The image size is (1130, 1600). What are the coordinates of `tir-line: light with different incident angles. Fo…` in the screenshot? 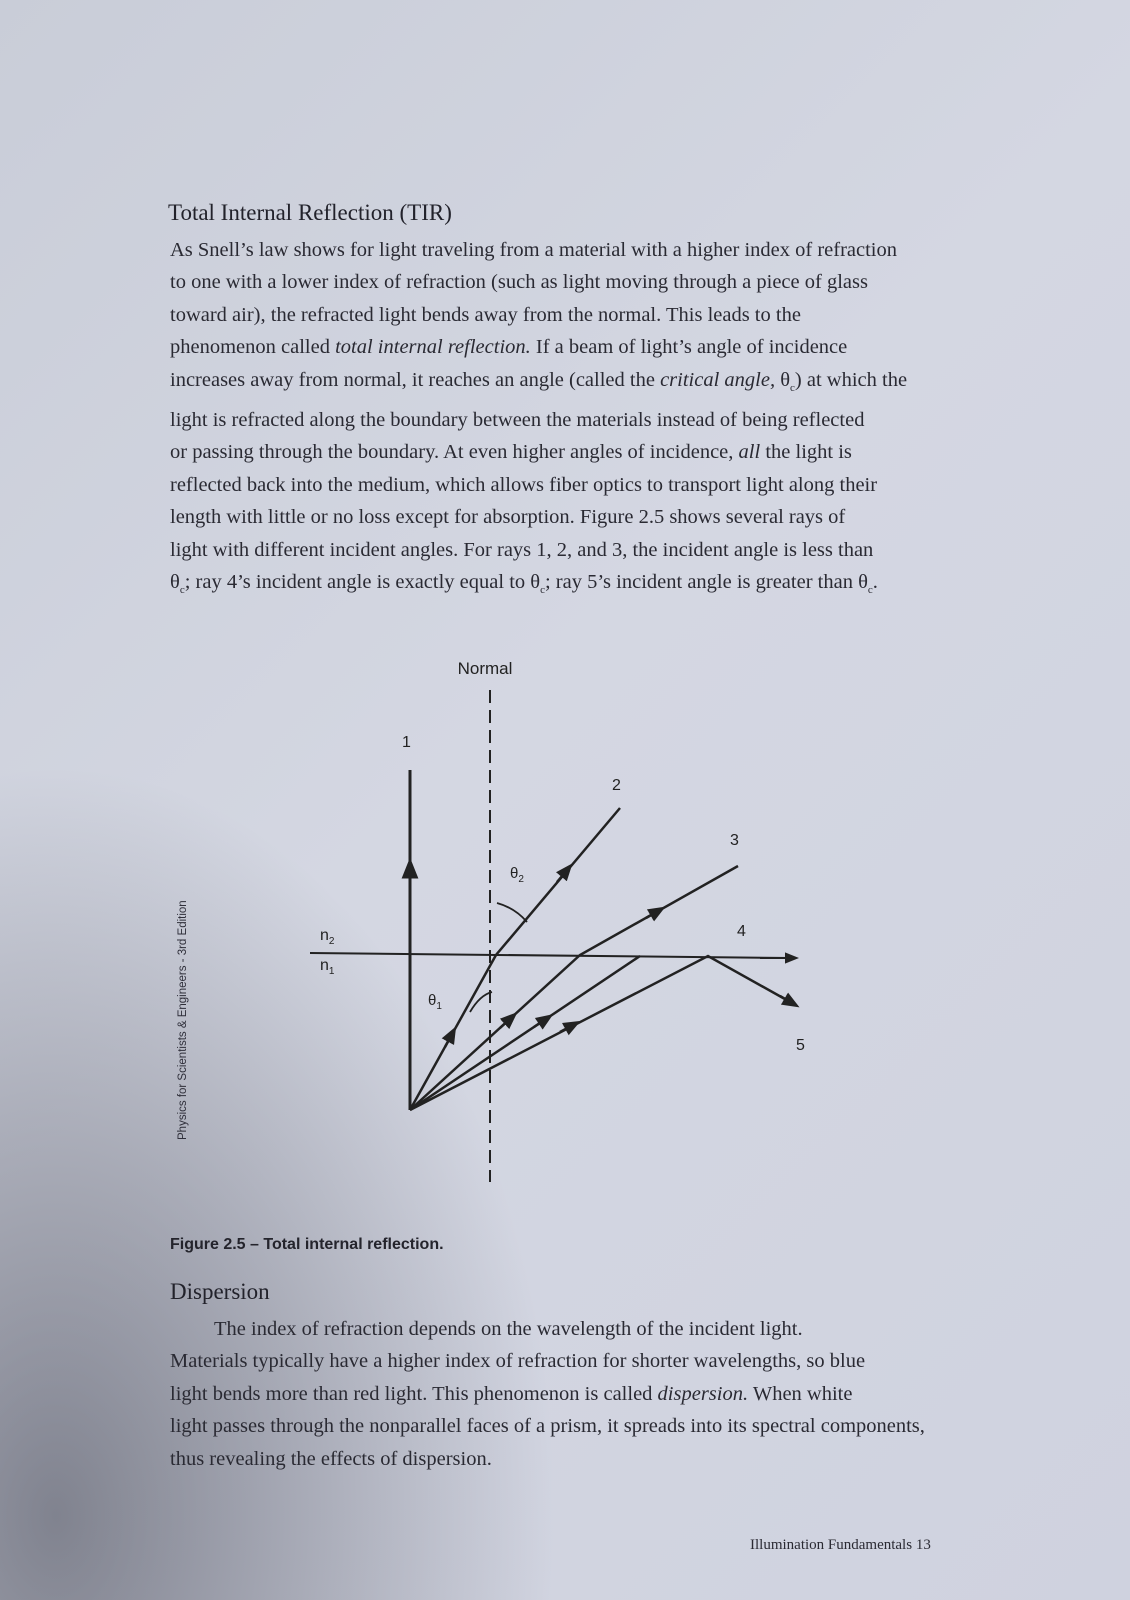 It's located at (522, 549).